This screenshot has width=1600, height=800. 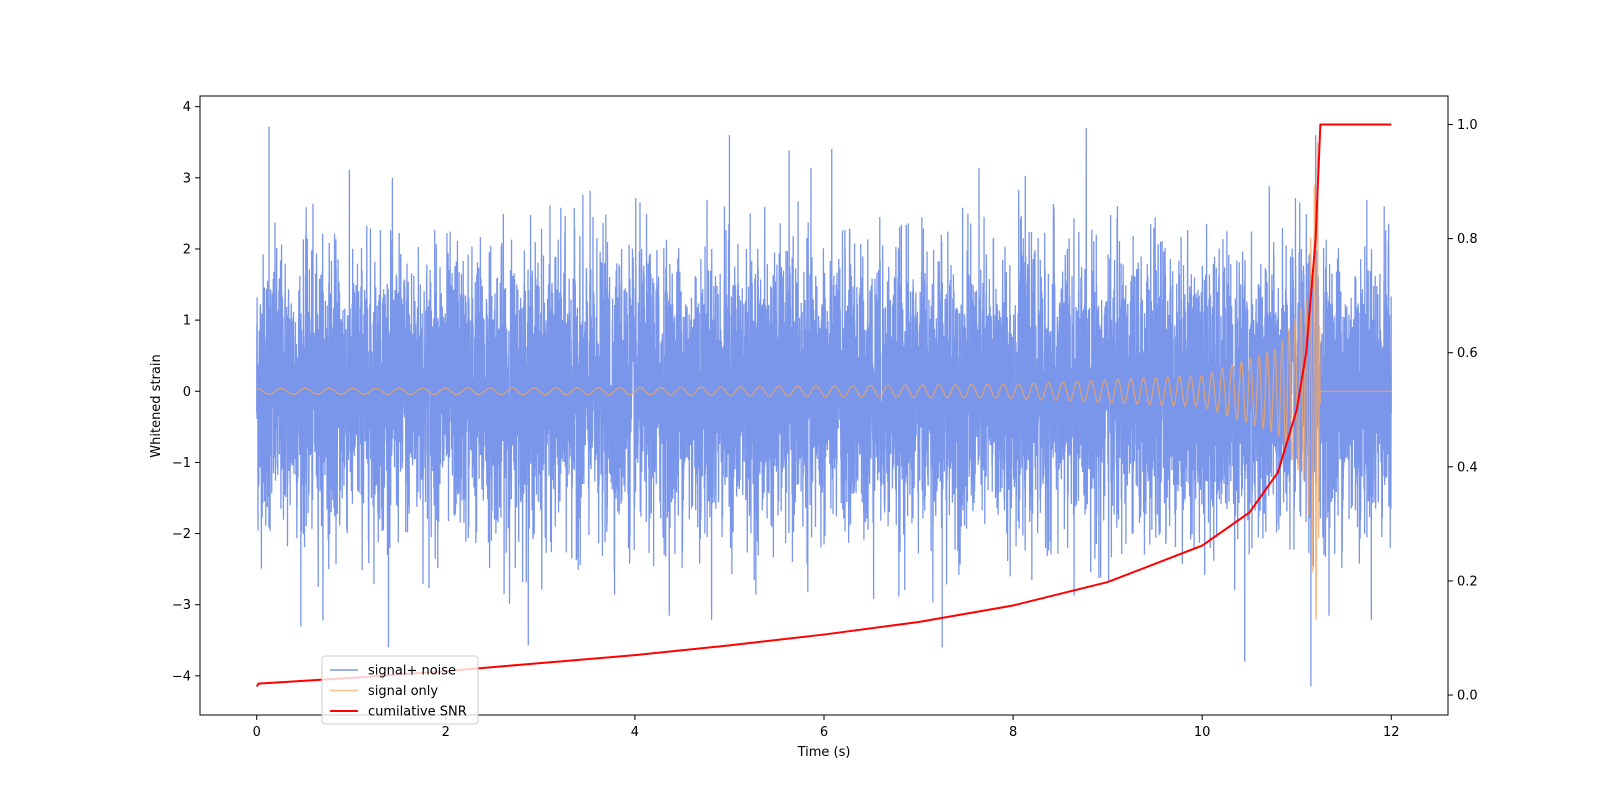 What do you see at coordinates (156, 405) in the screenshot?
I see `y-axis-label: Whitened strain` at bounding box center [156, 405].